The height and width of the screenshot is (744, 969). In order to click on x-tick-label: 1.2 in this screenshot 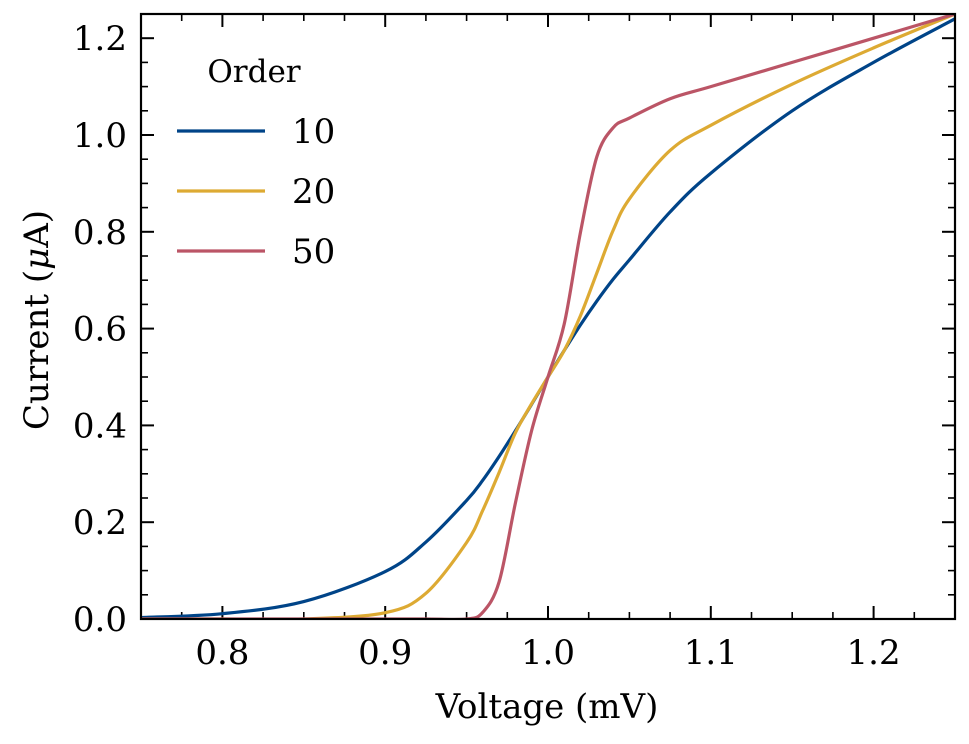, I will do `click(874, 653)`.